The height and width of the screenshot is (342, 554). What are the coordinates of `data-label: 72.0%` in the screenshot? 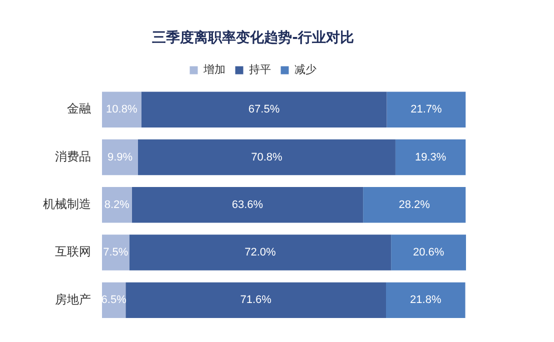 It's located at (260, 252).